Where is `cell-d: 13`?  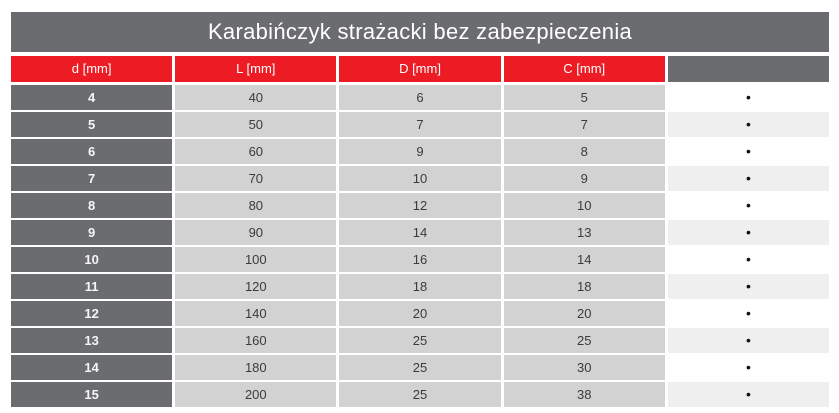 cell-d: 13 is located at coordinates (92, 340).